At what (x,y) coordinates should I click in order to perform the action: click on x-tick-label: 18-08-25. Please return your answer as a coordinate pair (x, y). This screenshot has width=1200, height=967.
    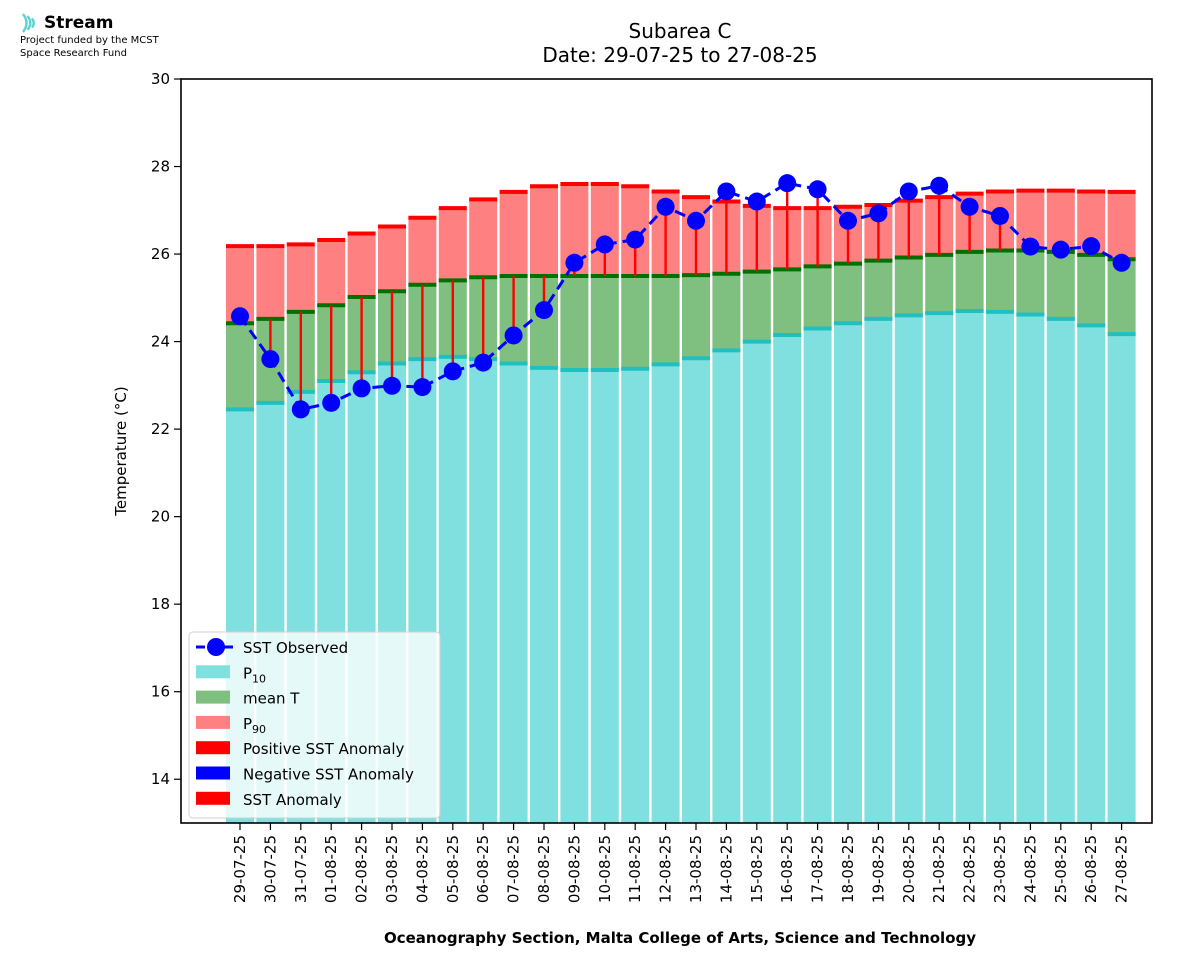
    Looking at the image, I should click on (848, 869).